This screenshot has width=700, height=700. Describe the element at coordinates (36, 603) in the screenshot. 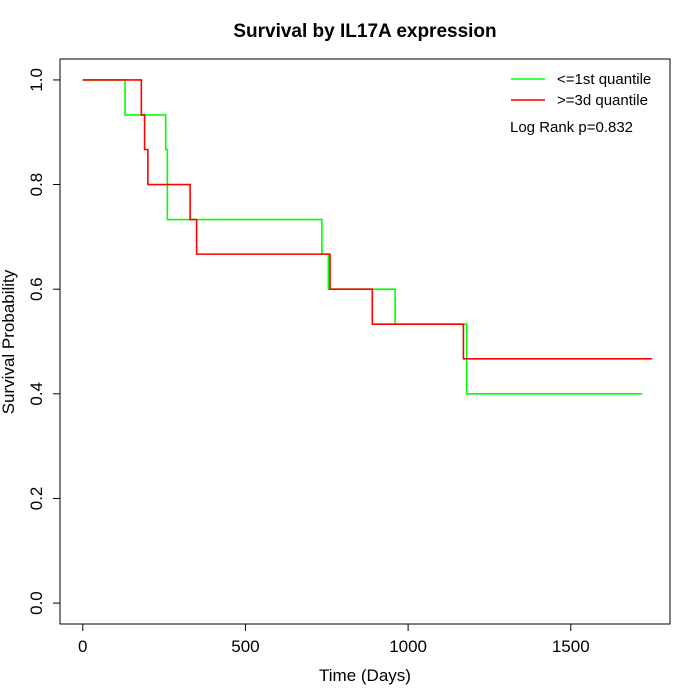

I see `y-tick-label: 0.0` at that location.